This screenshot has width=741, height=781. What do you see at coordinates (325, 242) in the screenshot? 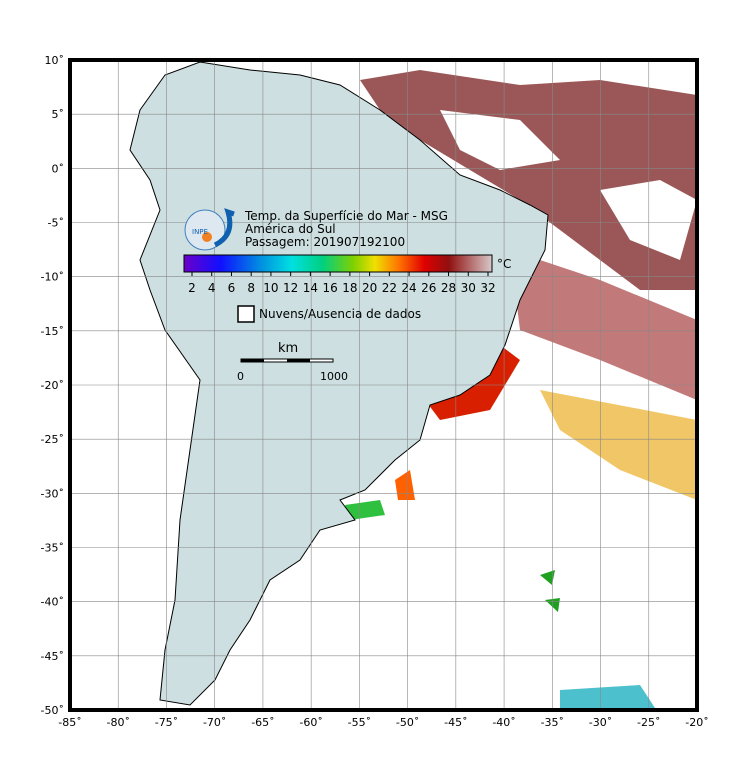
I see `pass: Passagem: 201907192100` at bounding box center [325, 242].